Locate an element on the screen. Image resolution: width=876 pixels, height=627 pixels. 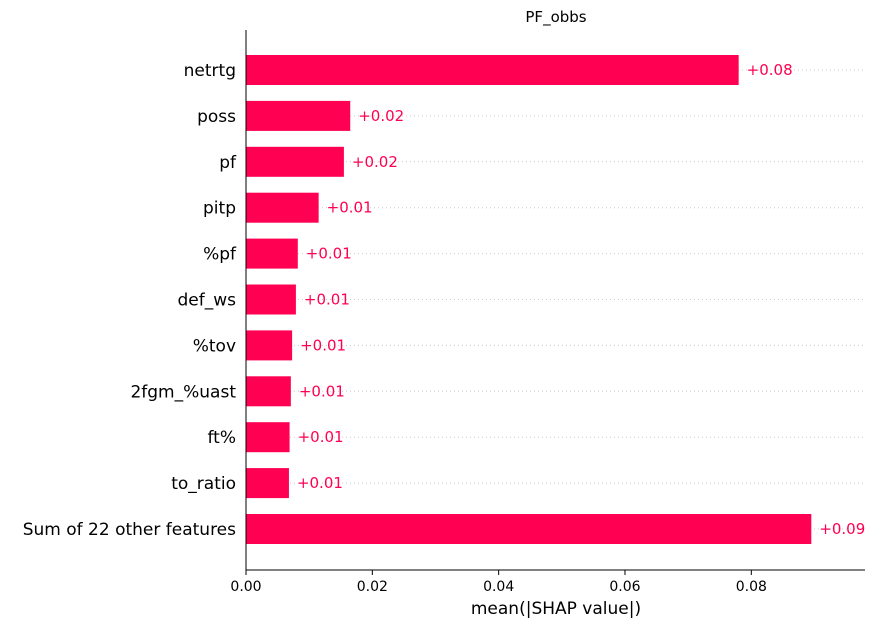
y-tick-label-ft: ft% is located at coordinates (221, 438).